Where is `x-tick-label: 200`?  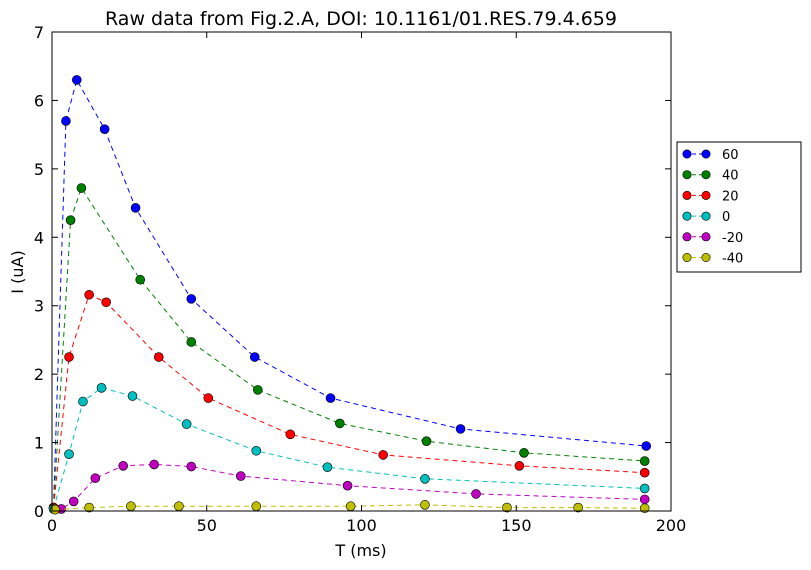 x-tick-label: 200 is located at coordinates (671, 525).